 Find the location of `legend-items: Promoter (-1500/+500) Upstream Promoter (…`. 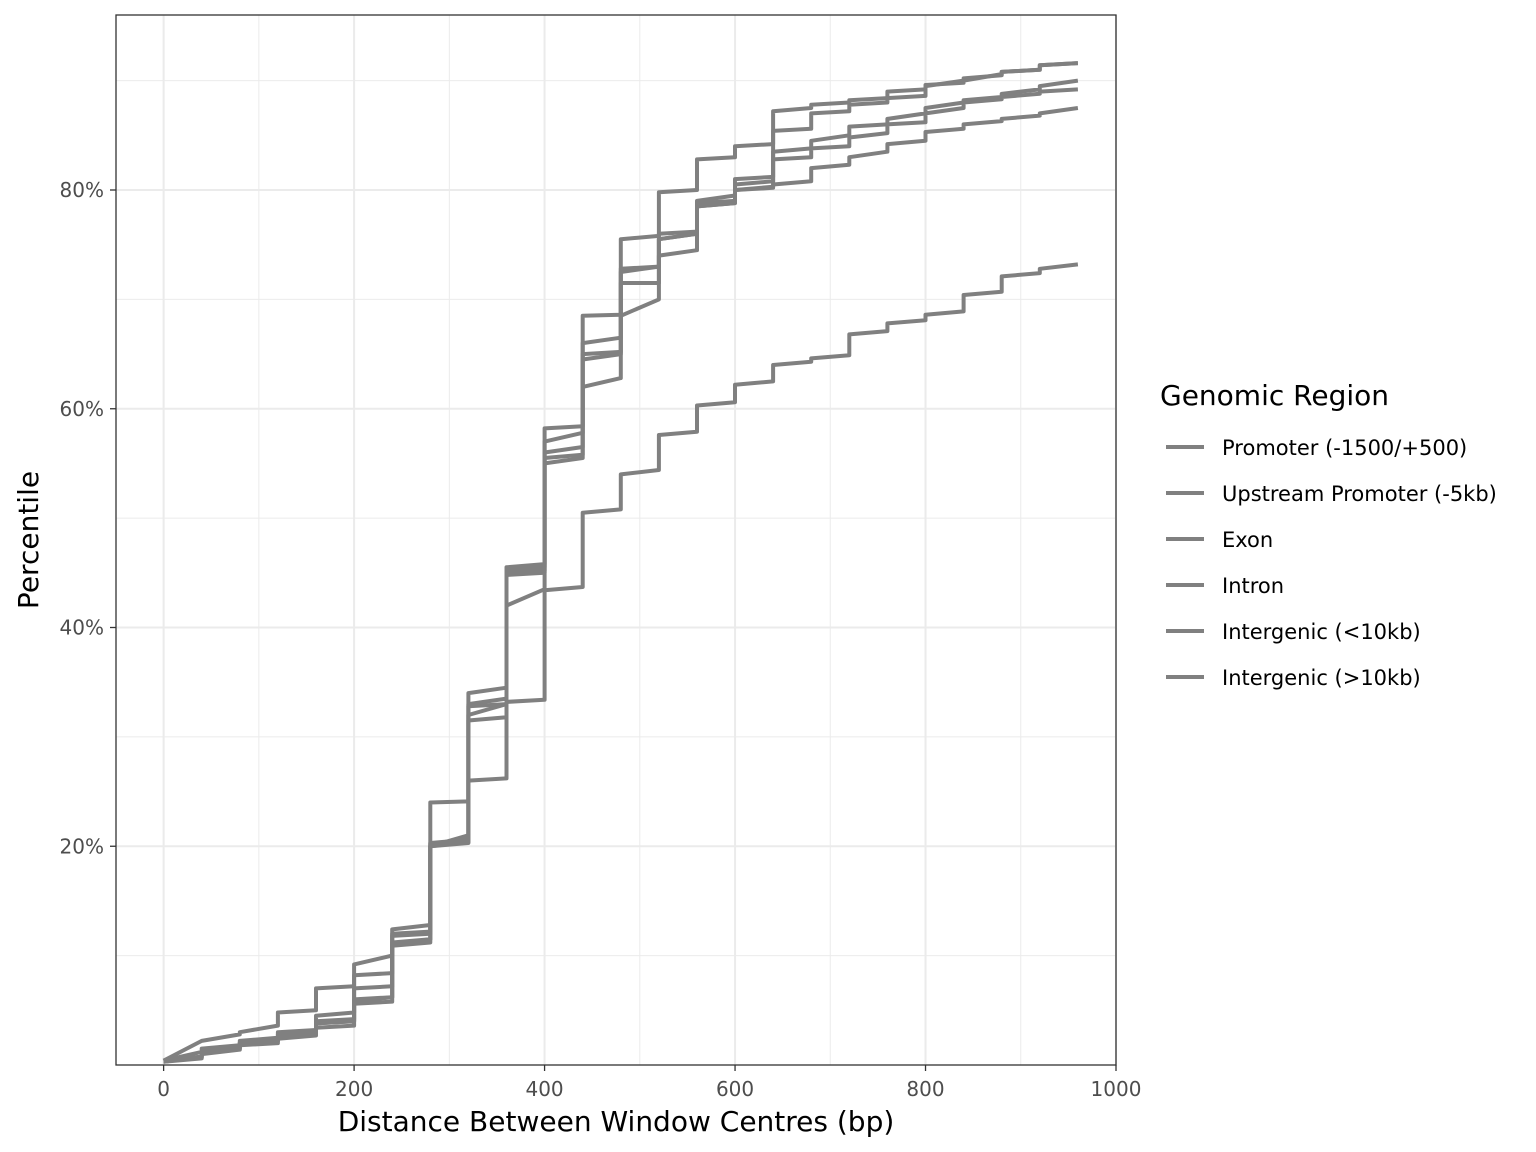

legend-items: Promoter (-1500/+500) Upstream Promoter (… is located at coordinates (1331, 563).